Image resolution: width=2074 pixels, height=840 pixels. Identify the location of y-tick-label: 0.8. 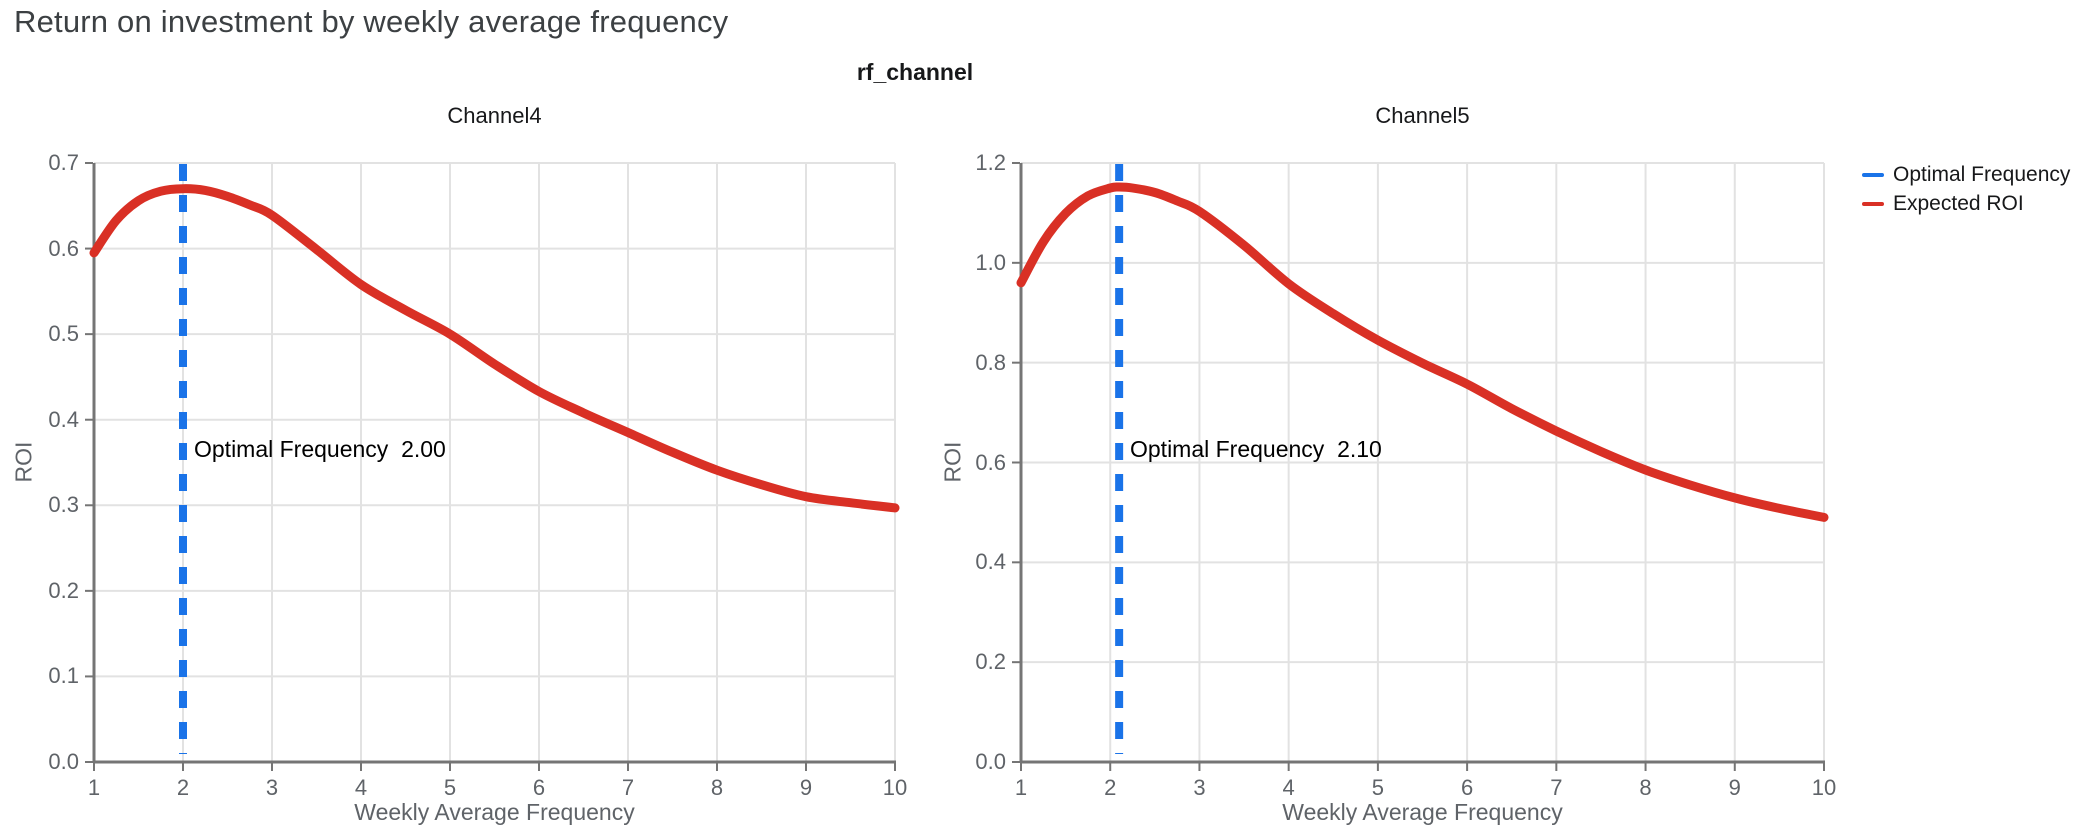
(990, 362).